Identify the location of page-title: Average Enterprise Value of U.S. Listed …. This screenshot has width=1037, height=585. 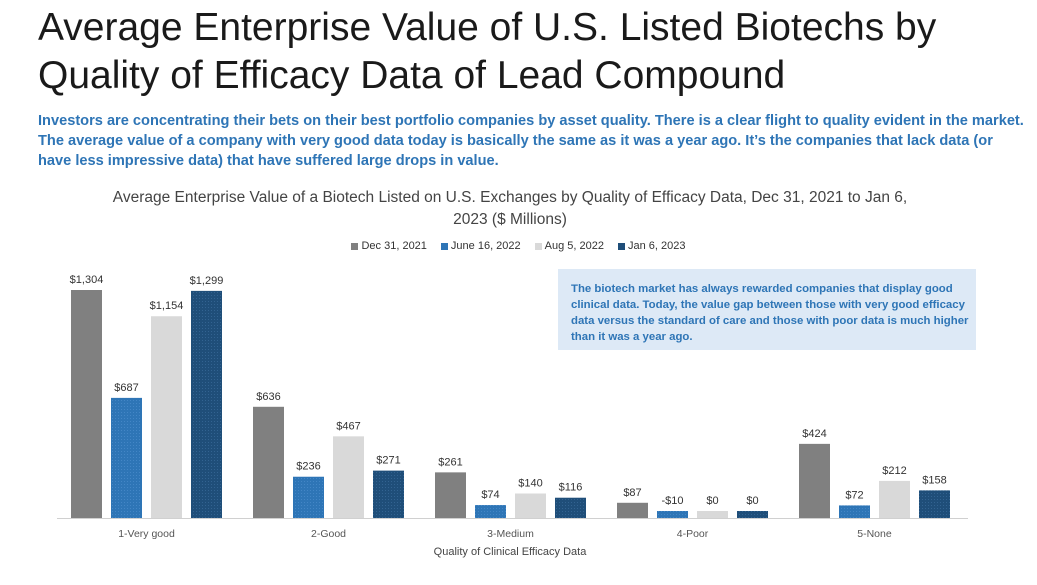
(487, 51).